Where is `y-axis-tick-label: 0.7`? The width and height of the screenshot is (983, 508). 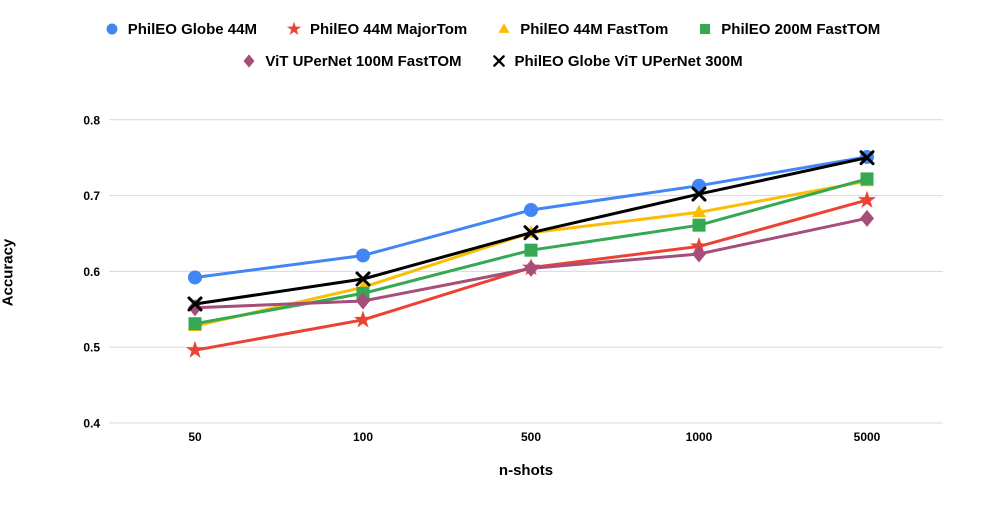 y-axis-tick-label: 0.7 is located at coordinates (91, 196).